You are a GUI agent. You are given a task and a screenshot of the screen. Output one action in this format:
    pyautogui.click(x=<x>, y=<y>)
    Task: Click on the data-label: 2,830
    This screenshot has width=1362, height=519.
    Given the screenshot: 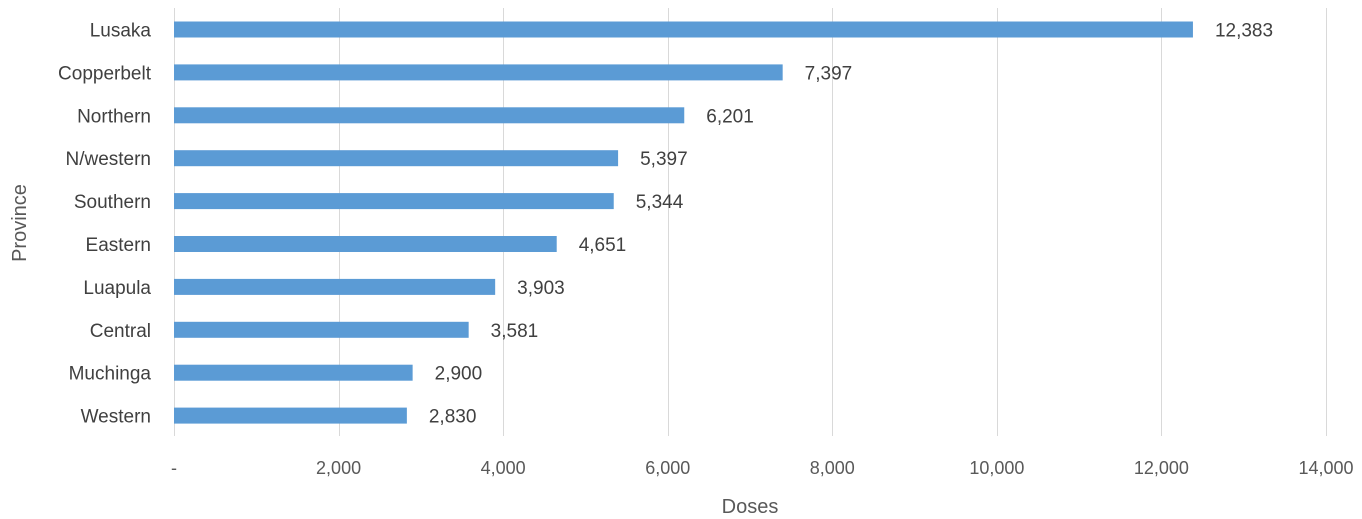 What is the action you would take?
    pyautogui.click(x=453, y=417)
    